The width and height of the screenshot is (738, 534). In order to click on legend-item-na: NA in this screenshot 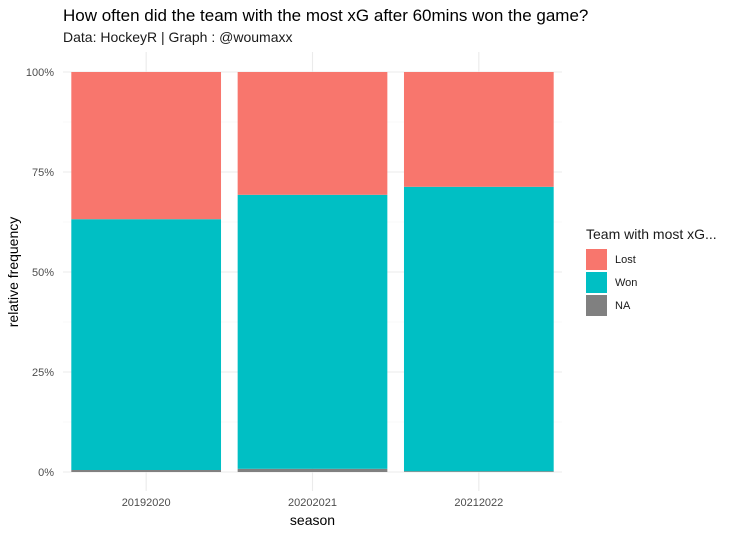, I will do `click(651, 305)`.